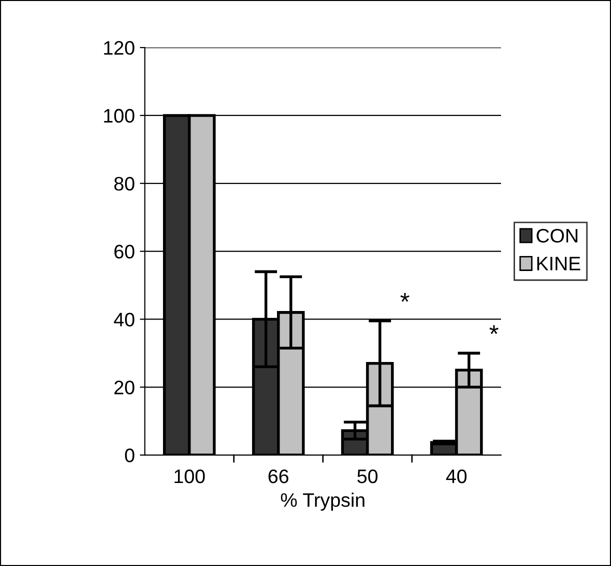  I want to click on y-tick-label: 120, so click(119, 48).